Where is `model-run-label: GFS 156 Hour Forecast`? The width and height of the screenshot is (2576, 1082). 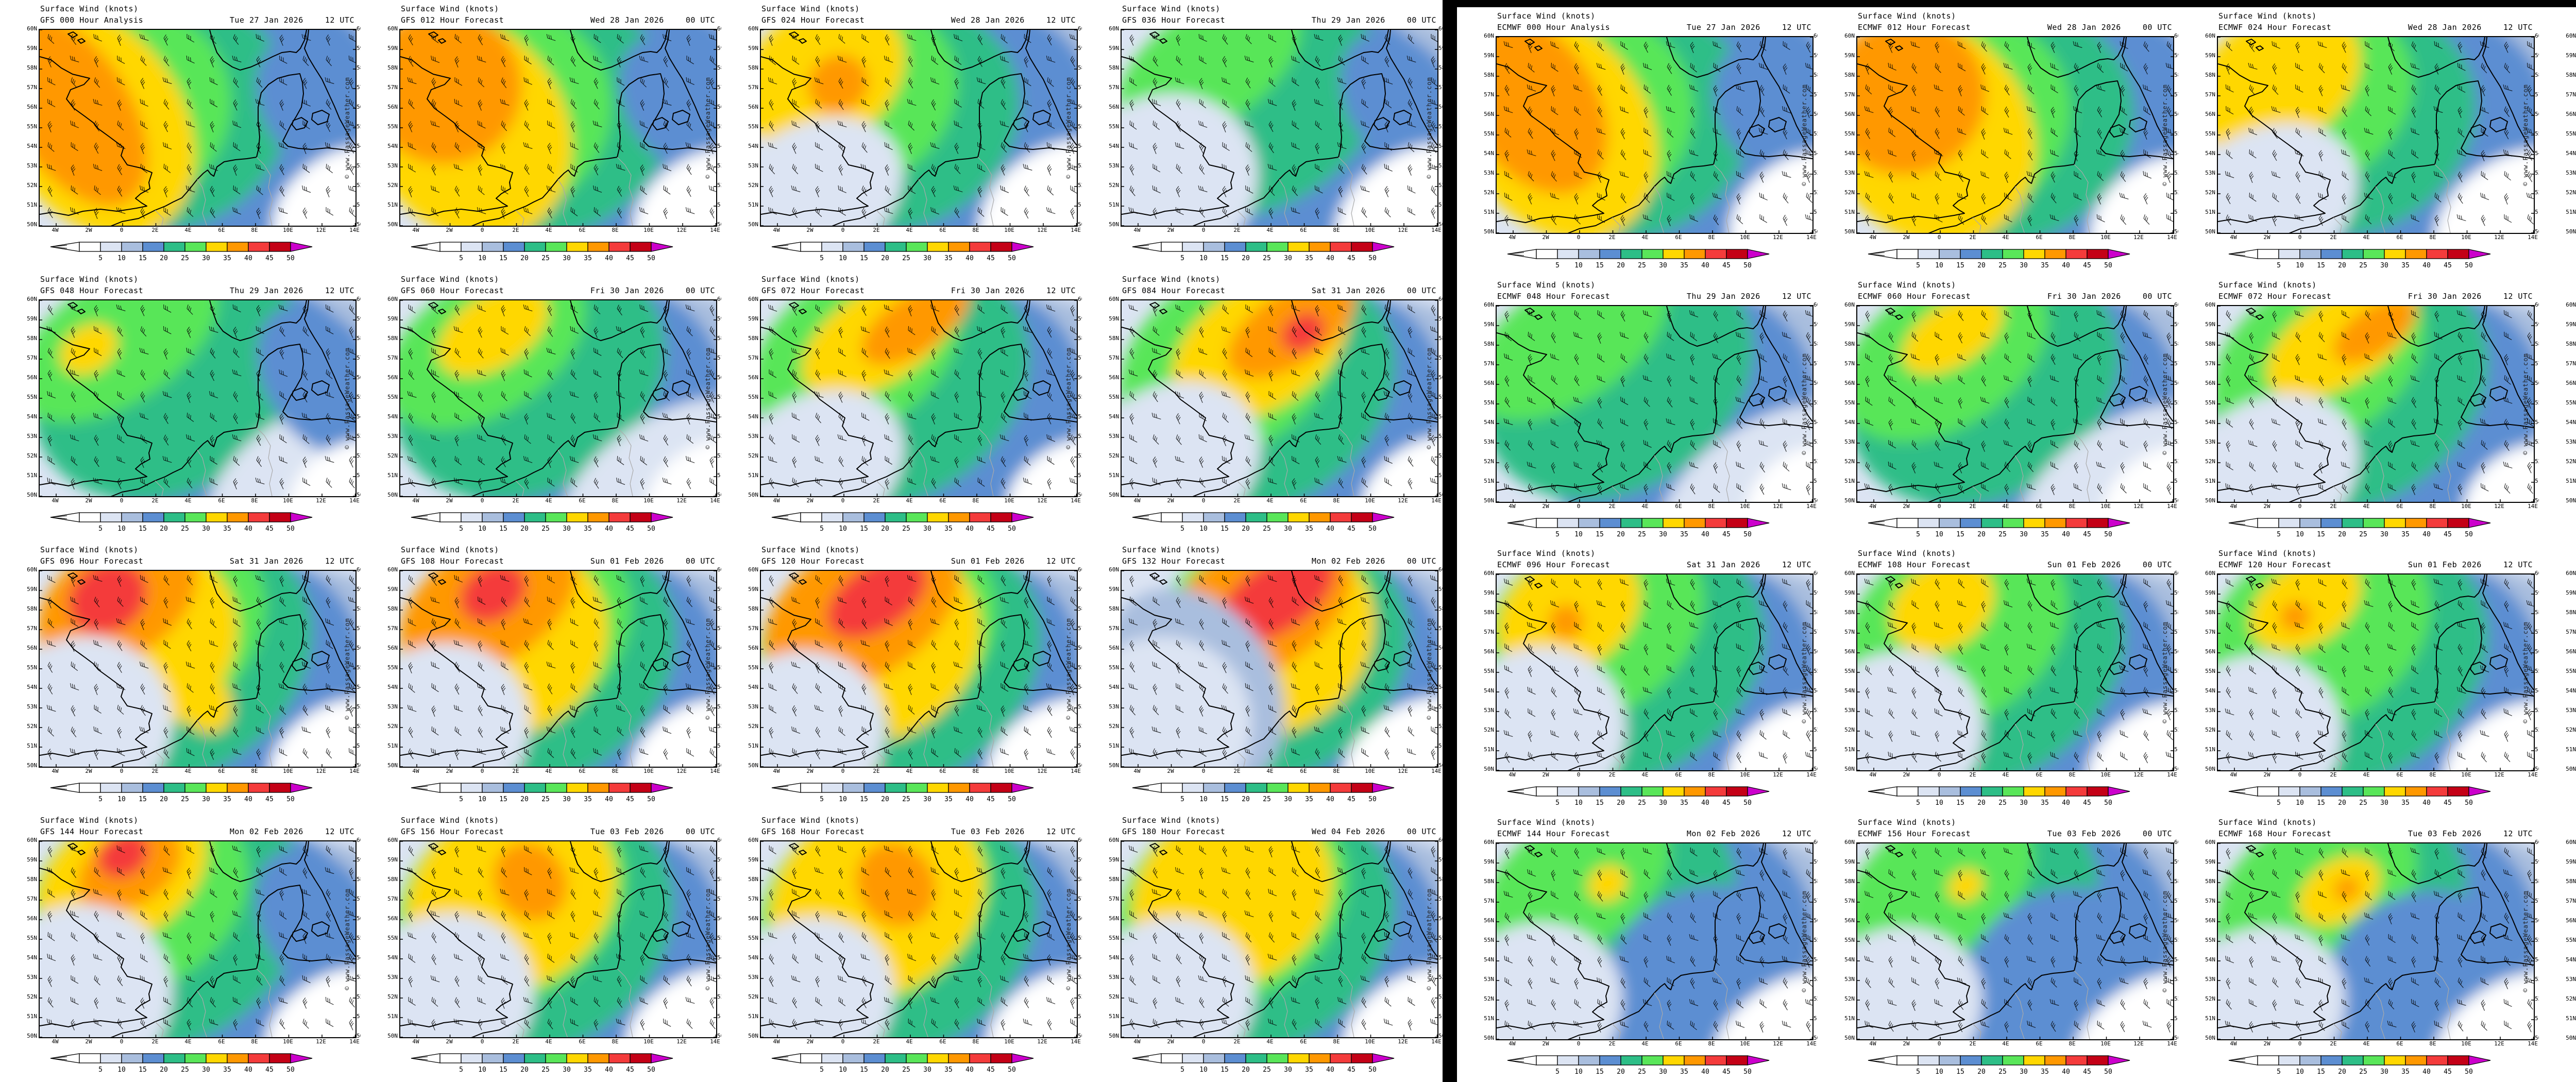
model-run-label: GFS 156 Hour Forecast is located at coordinates (452, 832).